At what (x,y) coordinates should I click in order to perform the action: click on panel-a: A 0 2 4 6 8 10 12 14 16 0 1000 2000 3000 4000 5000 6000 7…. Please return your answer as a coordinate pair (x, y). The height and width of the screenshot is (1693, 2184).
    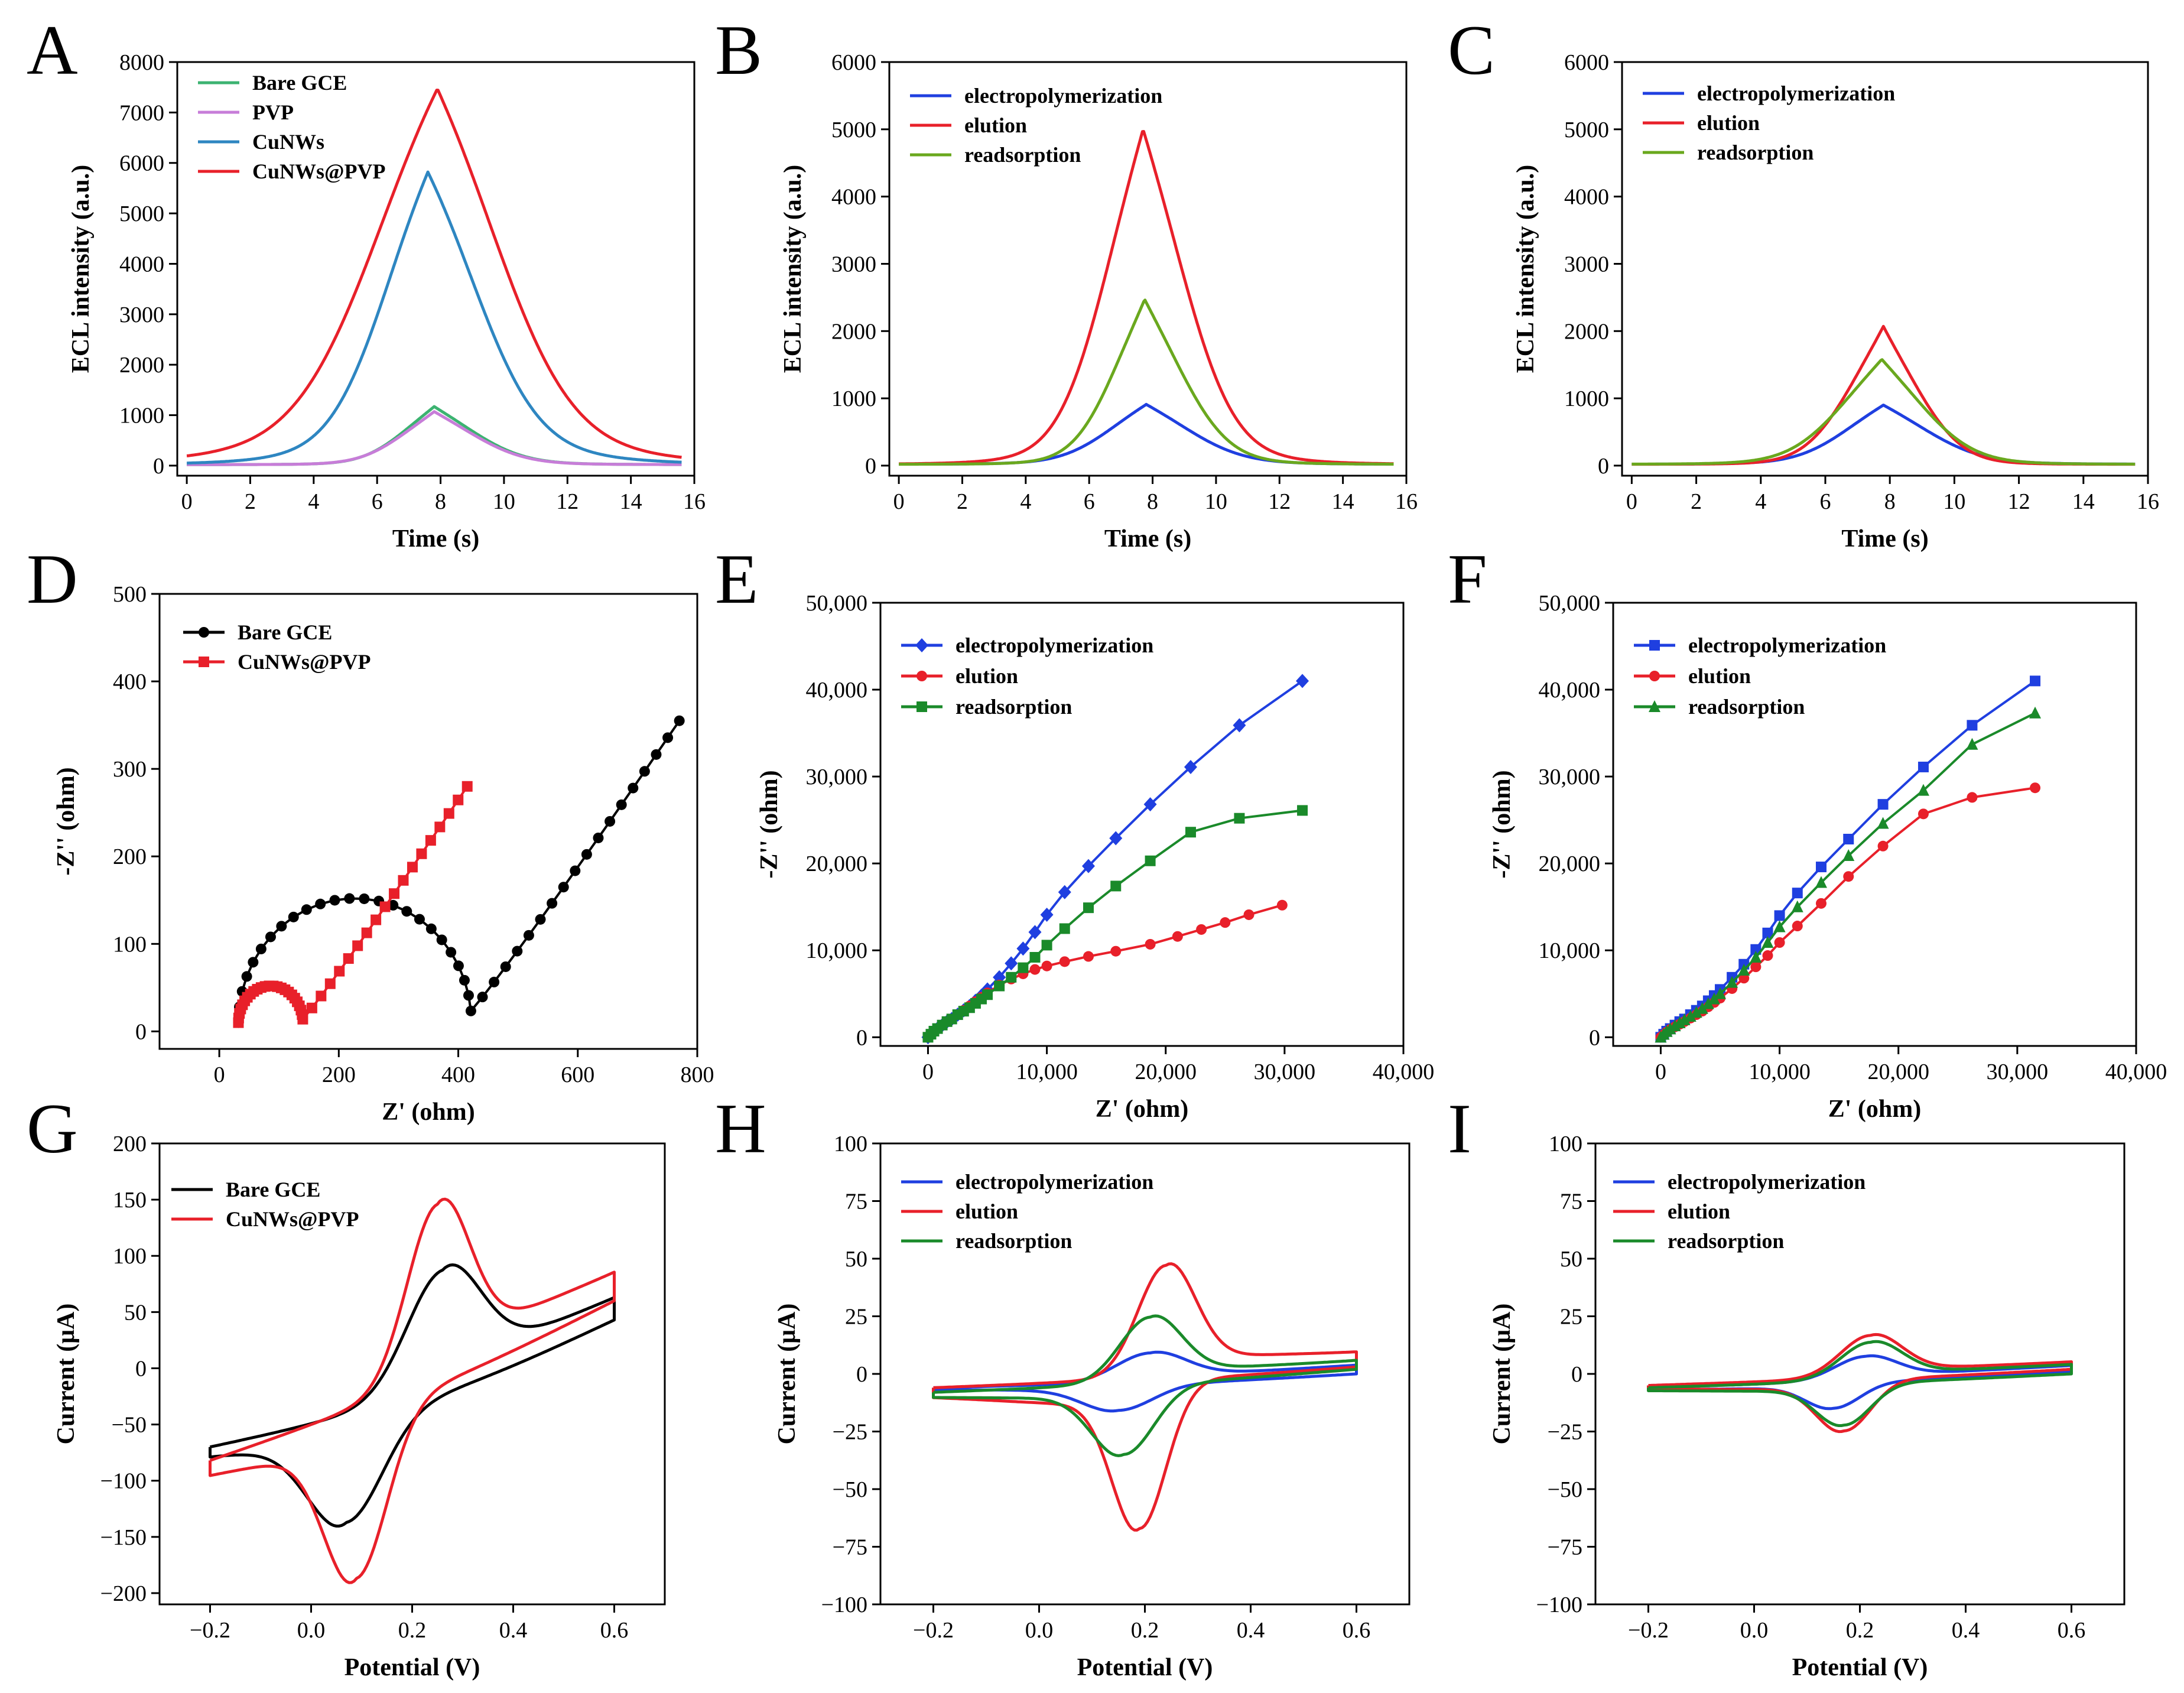
    Looking at the image, I should click on (366, 282).